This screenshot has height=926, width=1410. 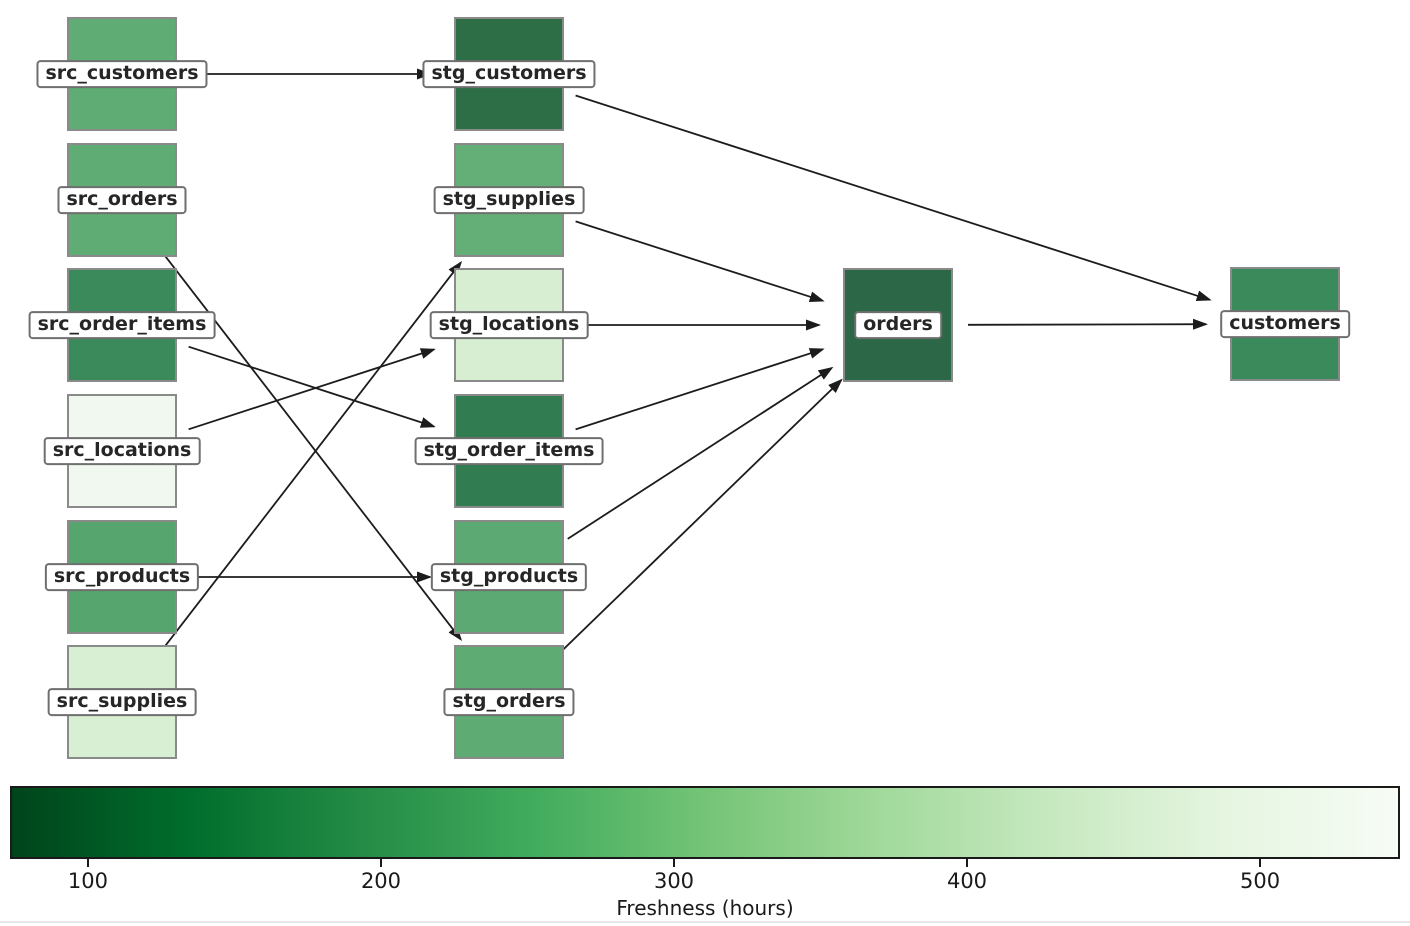 I want to click on node-src_locations, so click(x=122, y=451).